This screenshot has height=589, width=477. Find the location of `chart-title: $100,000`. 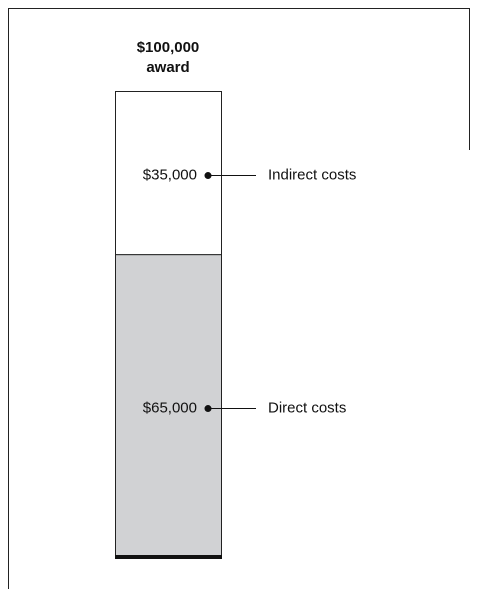

chart-title: $100,000 is located at coordinates (168, 47).